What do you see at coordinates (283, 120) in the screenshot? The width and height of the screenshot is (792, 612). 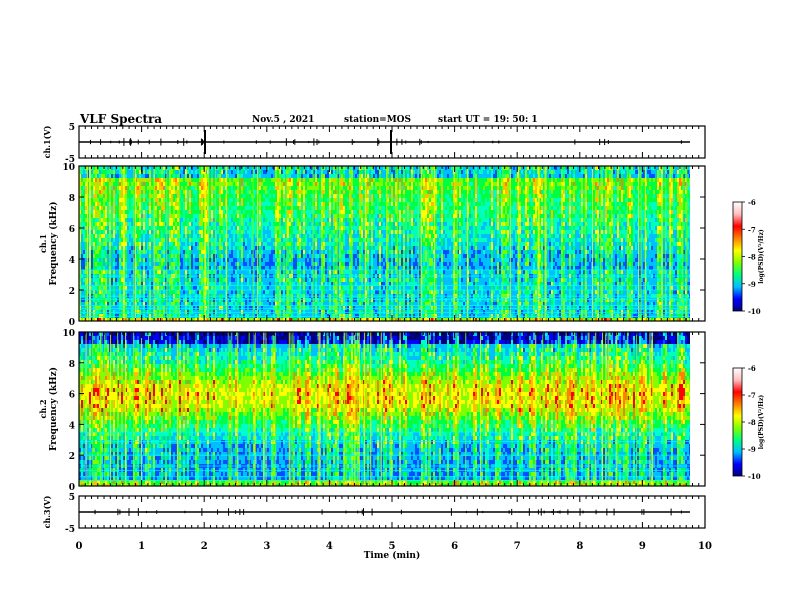 I see `date-label: Nov.5 , 2021` at bounding box center [283, 120].